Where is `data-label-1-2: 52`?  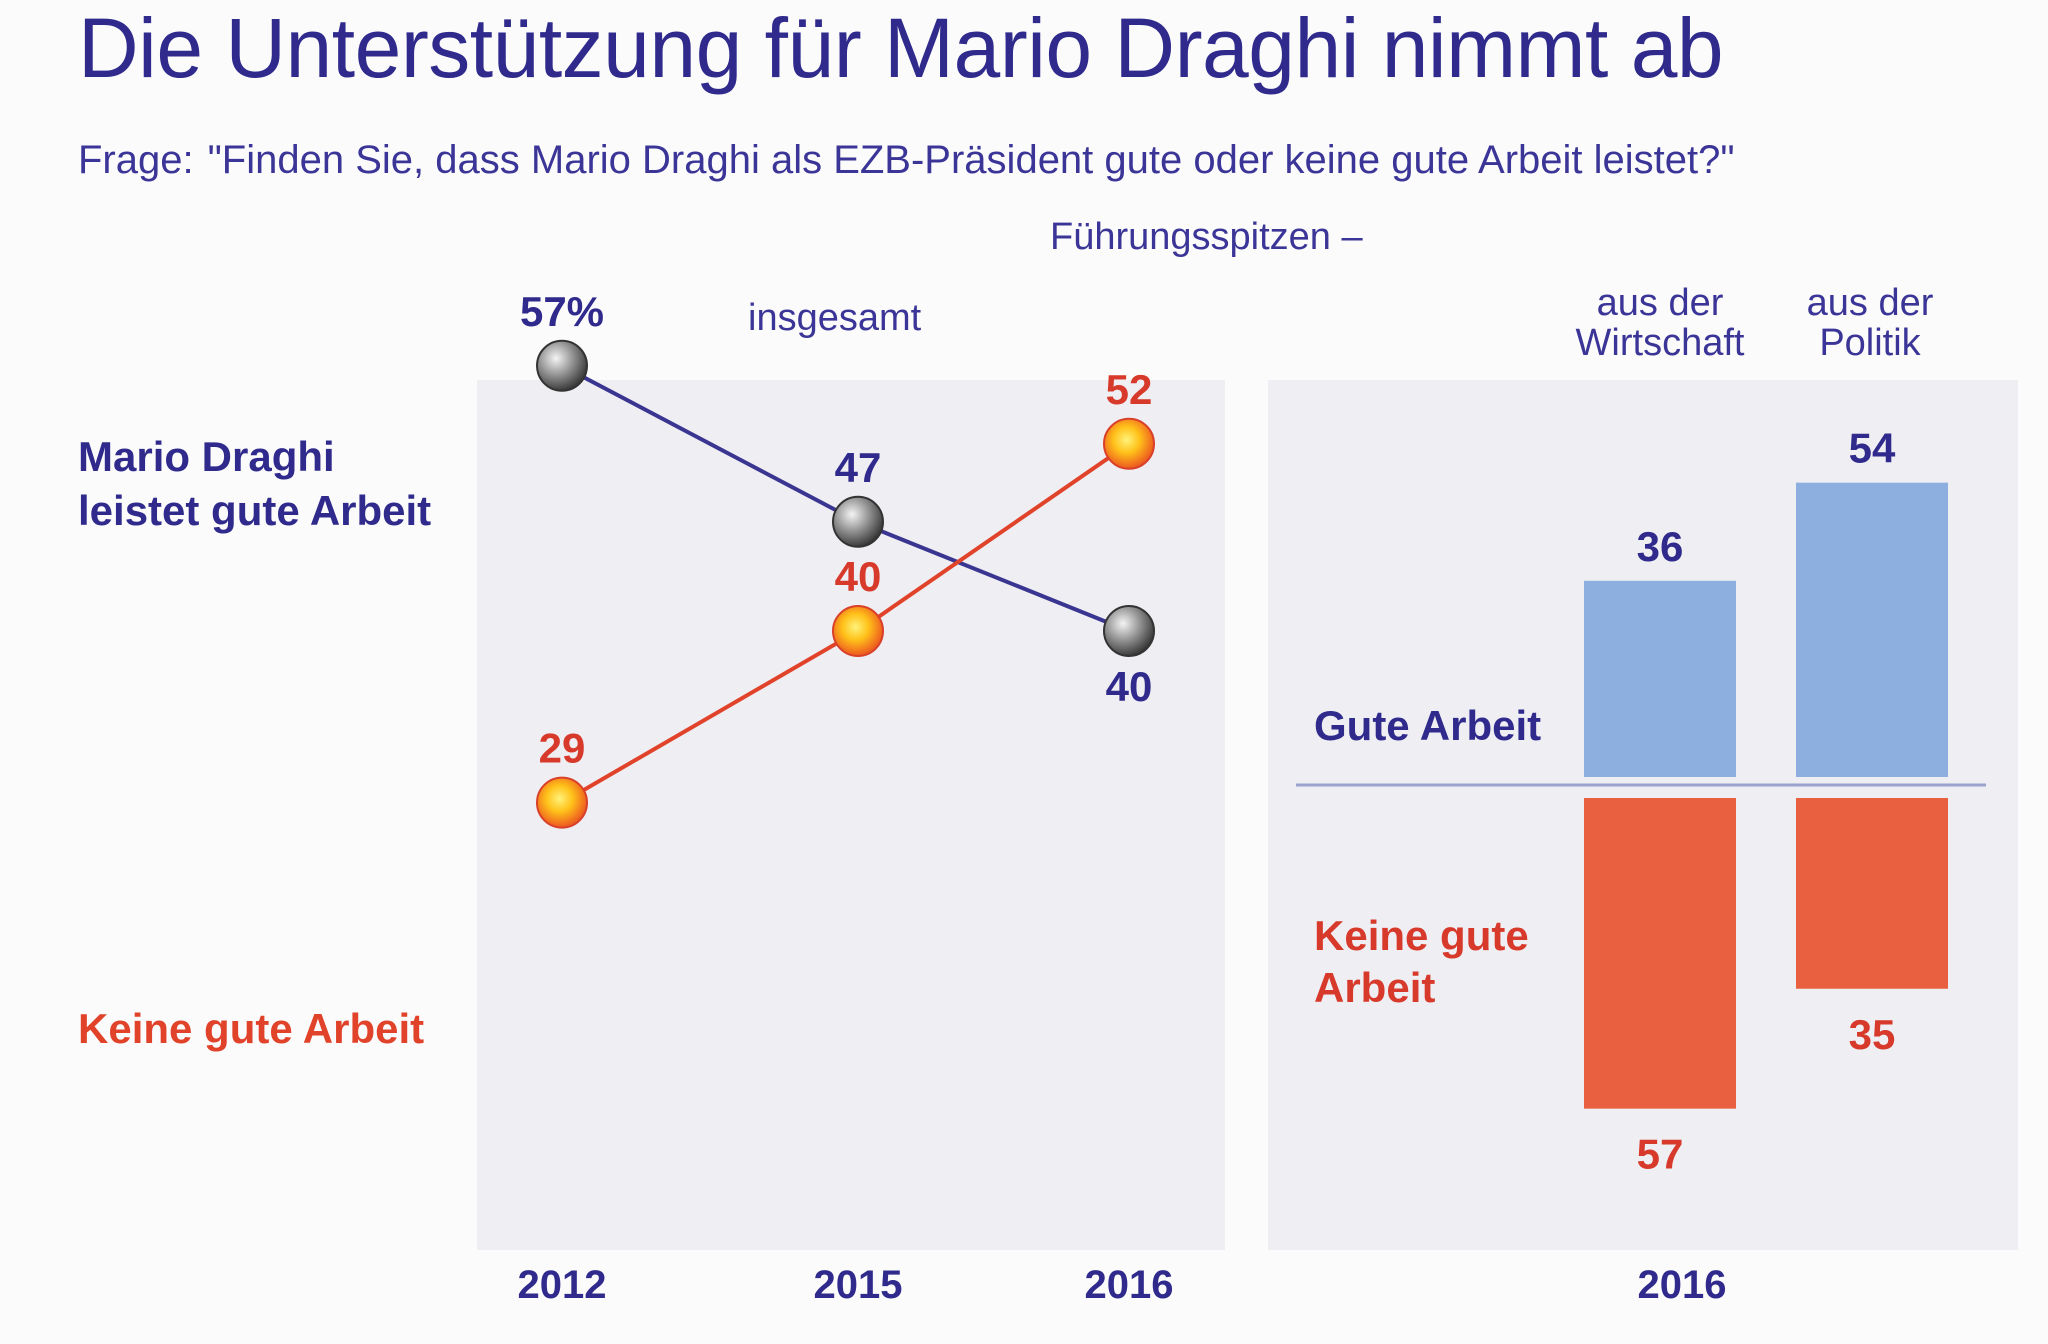 data-label-1-2: 52 is located at coordinates (1129, 389).